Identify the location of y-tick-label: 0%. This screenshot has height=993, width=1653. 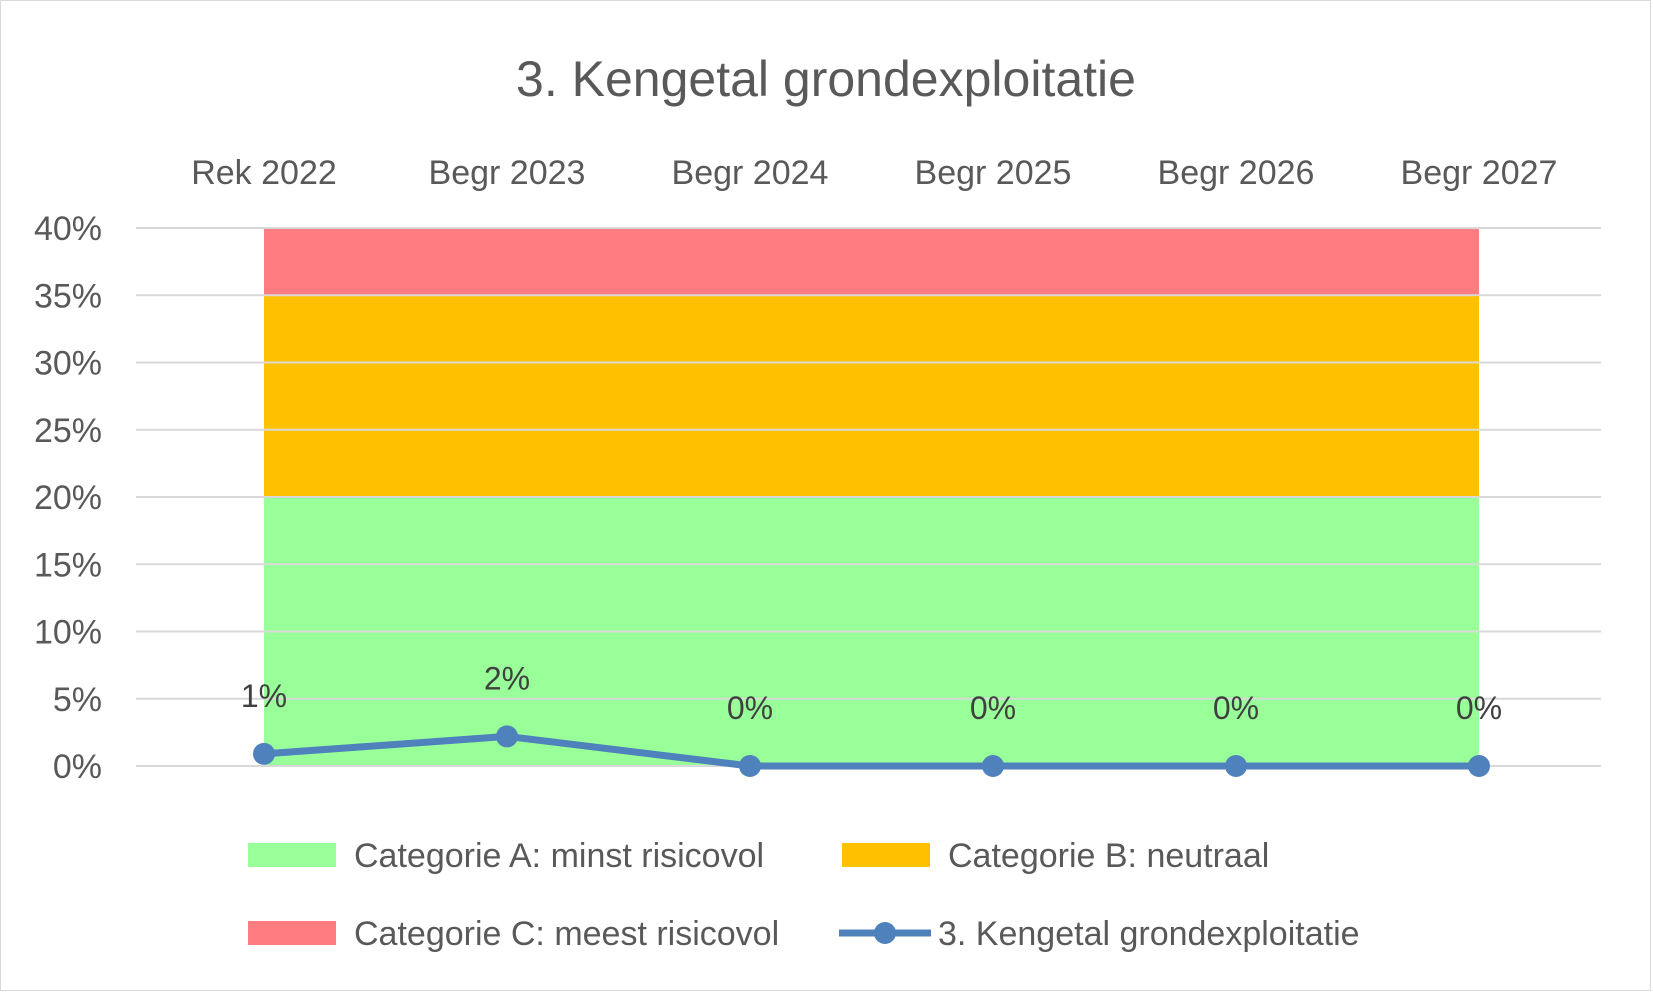
(77, 767).